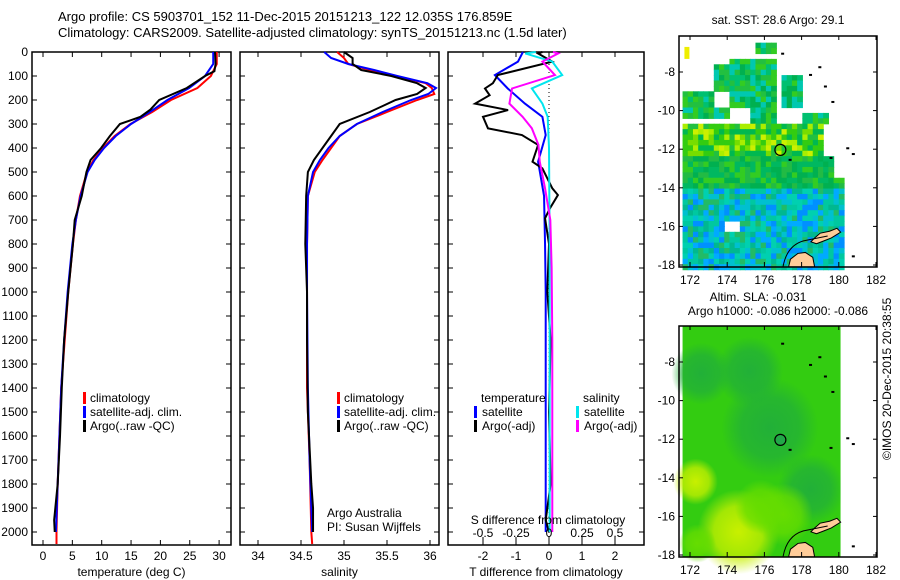  What do you see at coordinates (697, 543) in the screenshot?
I see `sla-anomaly` at bounding box center [697, 543].